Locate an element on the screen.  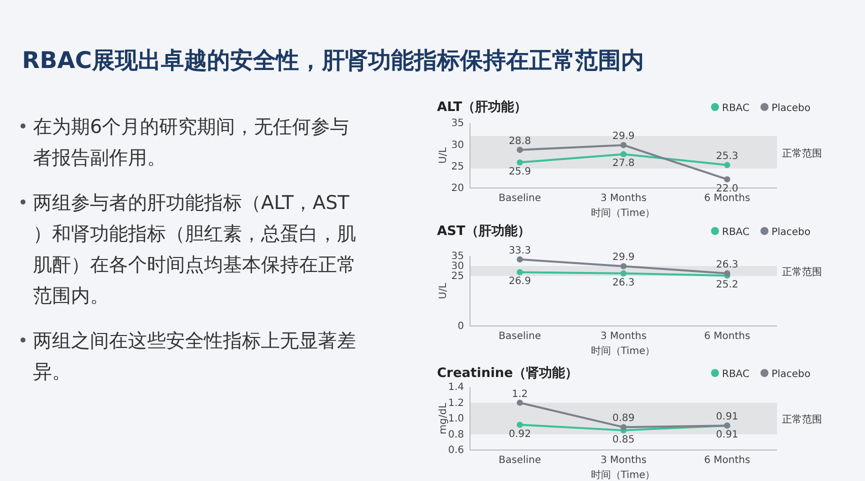
text: RBAC展现出卓越的安全性，肝肾功能指标保持在正常范围内 is located at coordinates (333, 60).